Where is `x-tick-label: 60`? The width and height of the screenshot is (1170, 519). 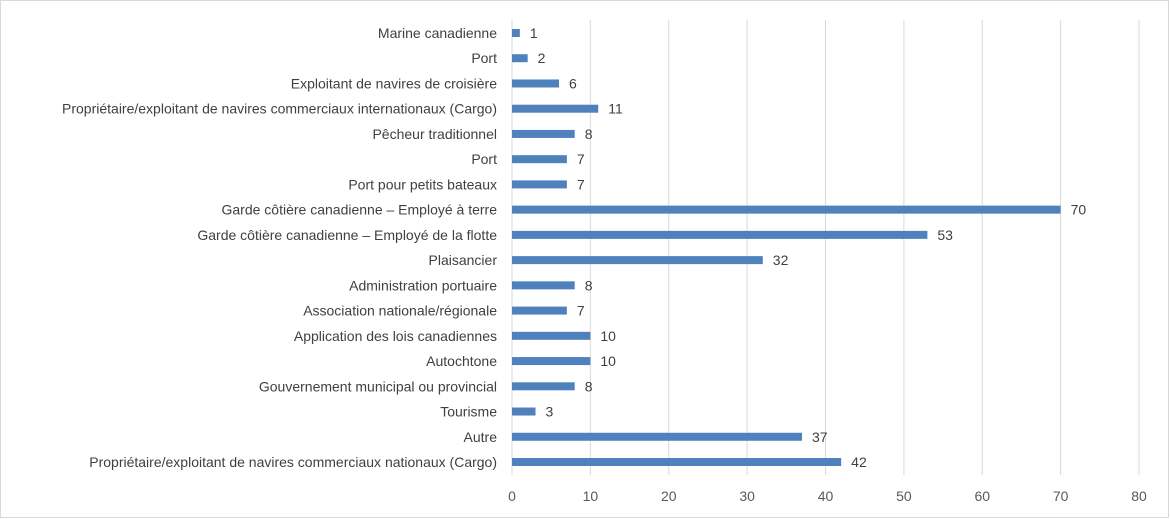
x-tick-label: 60 is located at coordinates (982, 496).